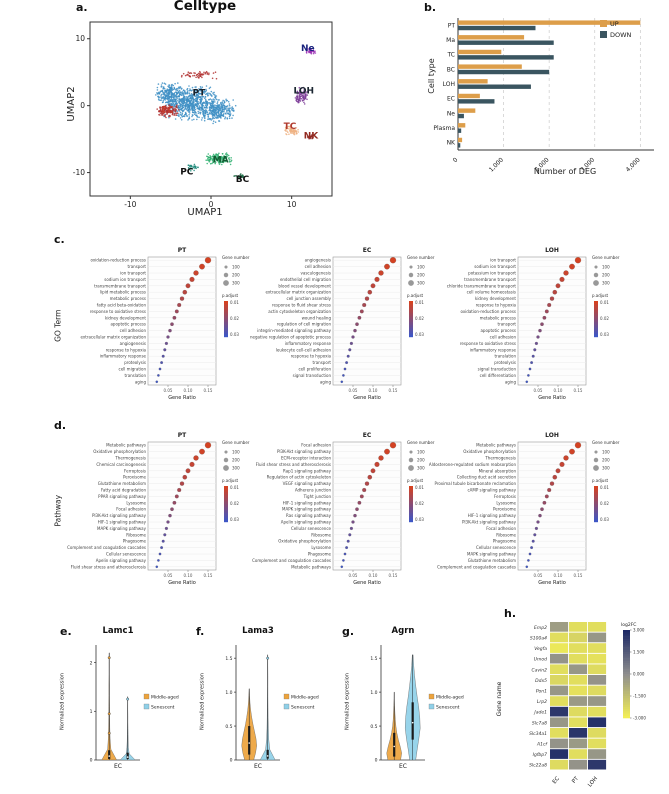  What do you see at coordinates (421, 468) in the screenshot?
I see `svg-text: 300` at bounding box center [421, 468].